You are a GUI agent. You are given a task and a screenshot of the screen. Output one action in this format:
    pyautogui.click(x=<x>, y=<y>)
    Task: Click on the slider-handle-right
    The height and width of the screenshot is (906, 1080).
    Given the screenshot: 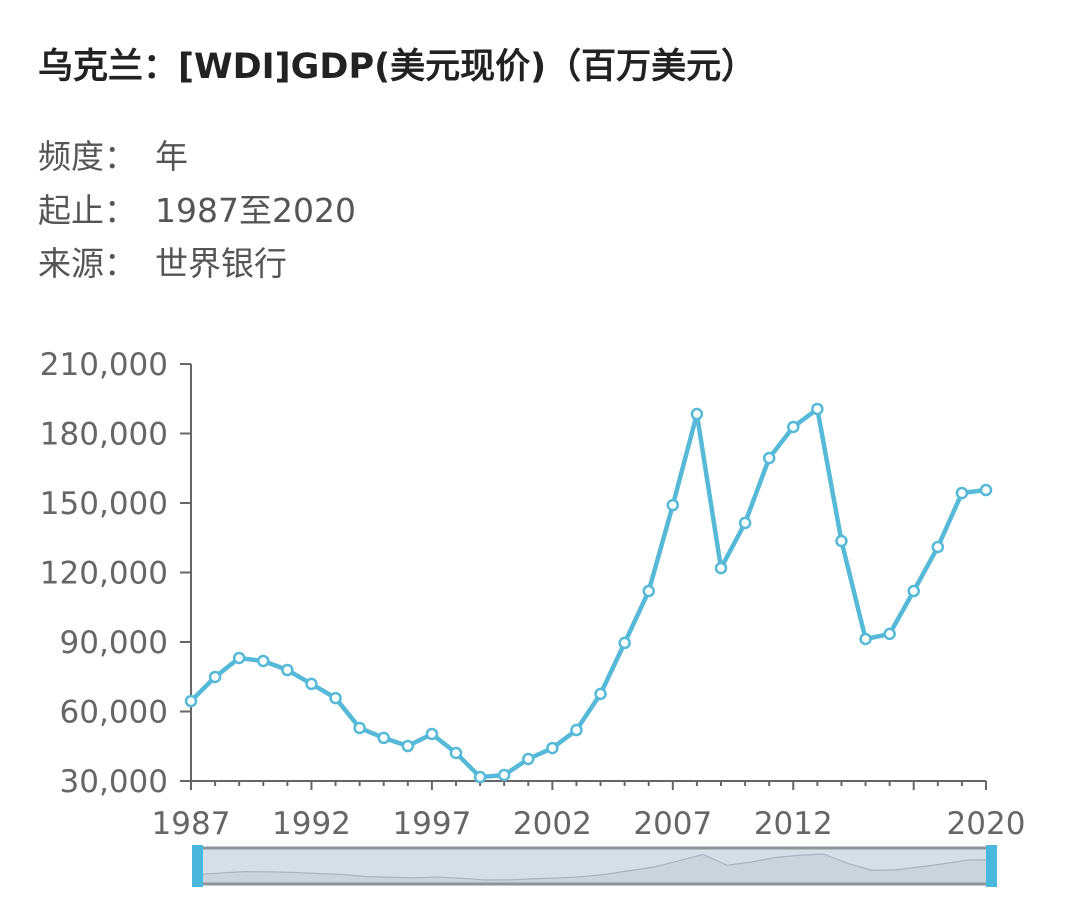 What is the action you would take?
    pyautogui.click(x=991, y=866)
    